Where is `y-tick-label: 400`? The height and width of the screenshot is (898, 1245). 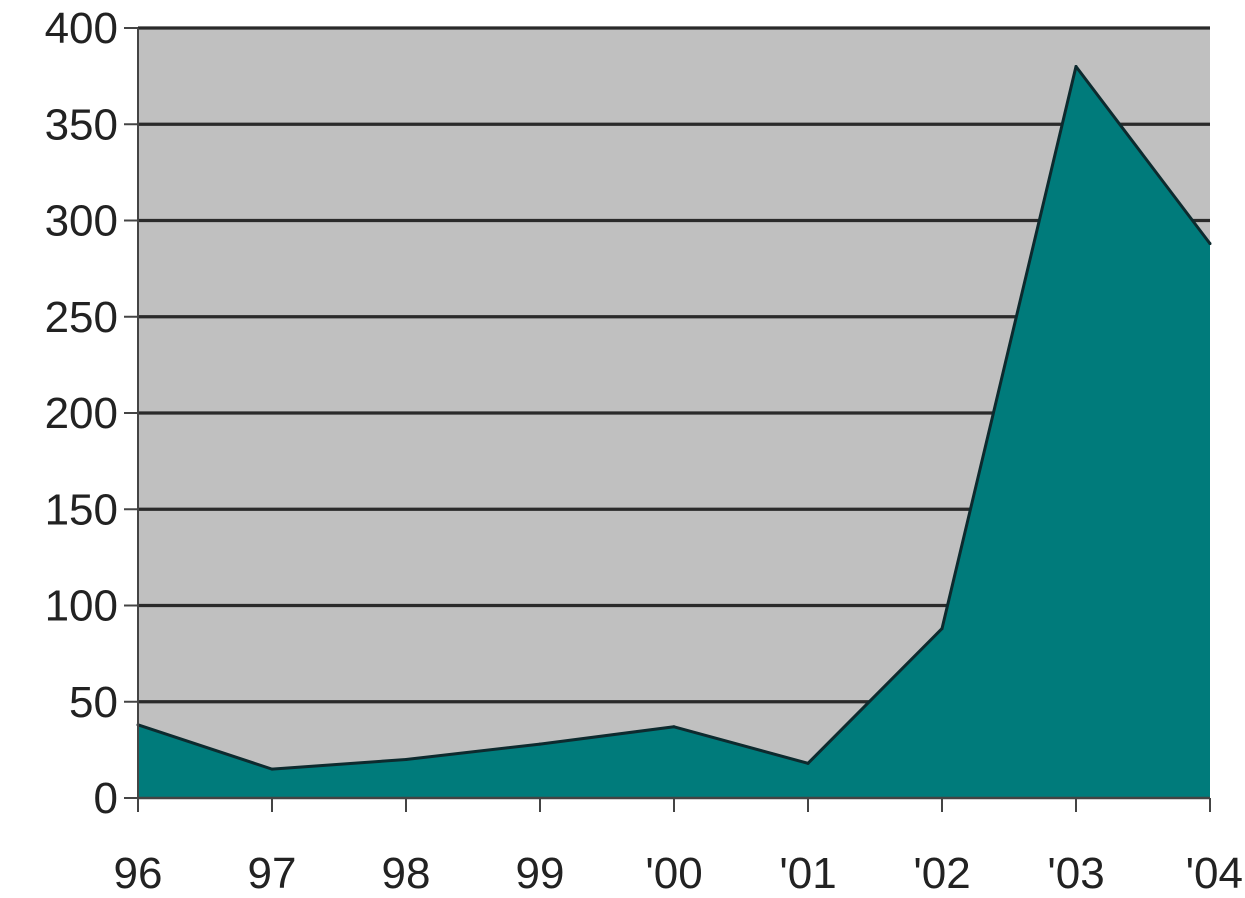 y-tick-label: 400 is located at coordinates (81, 28).